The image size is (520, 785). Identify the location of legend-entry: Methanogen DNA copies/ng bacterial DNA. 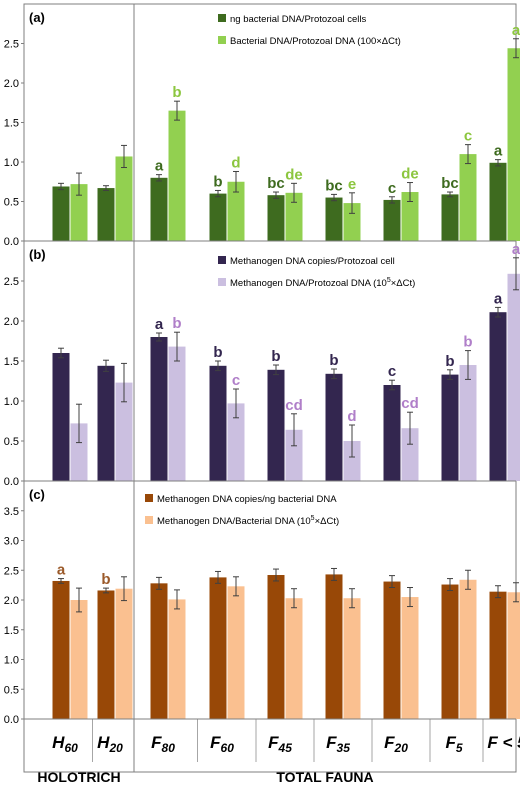
(247, 499).